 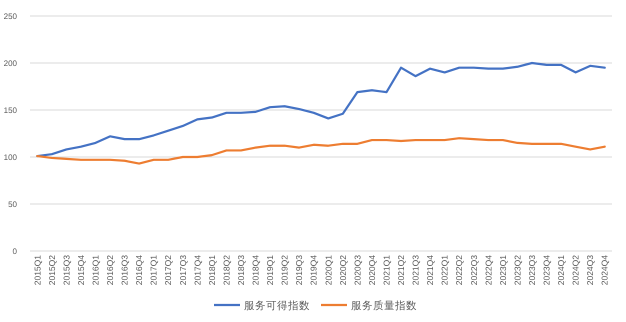 I want to click on y-tick-label: 200, so click(x=11, y=63).